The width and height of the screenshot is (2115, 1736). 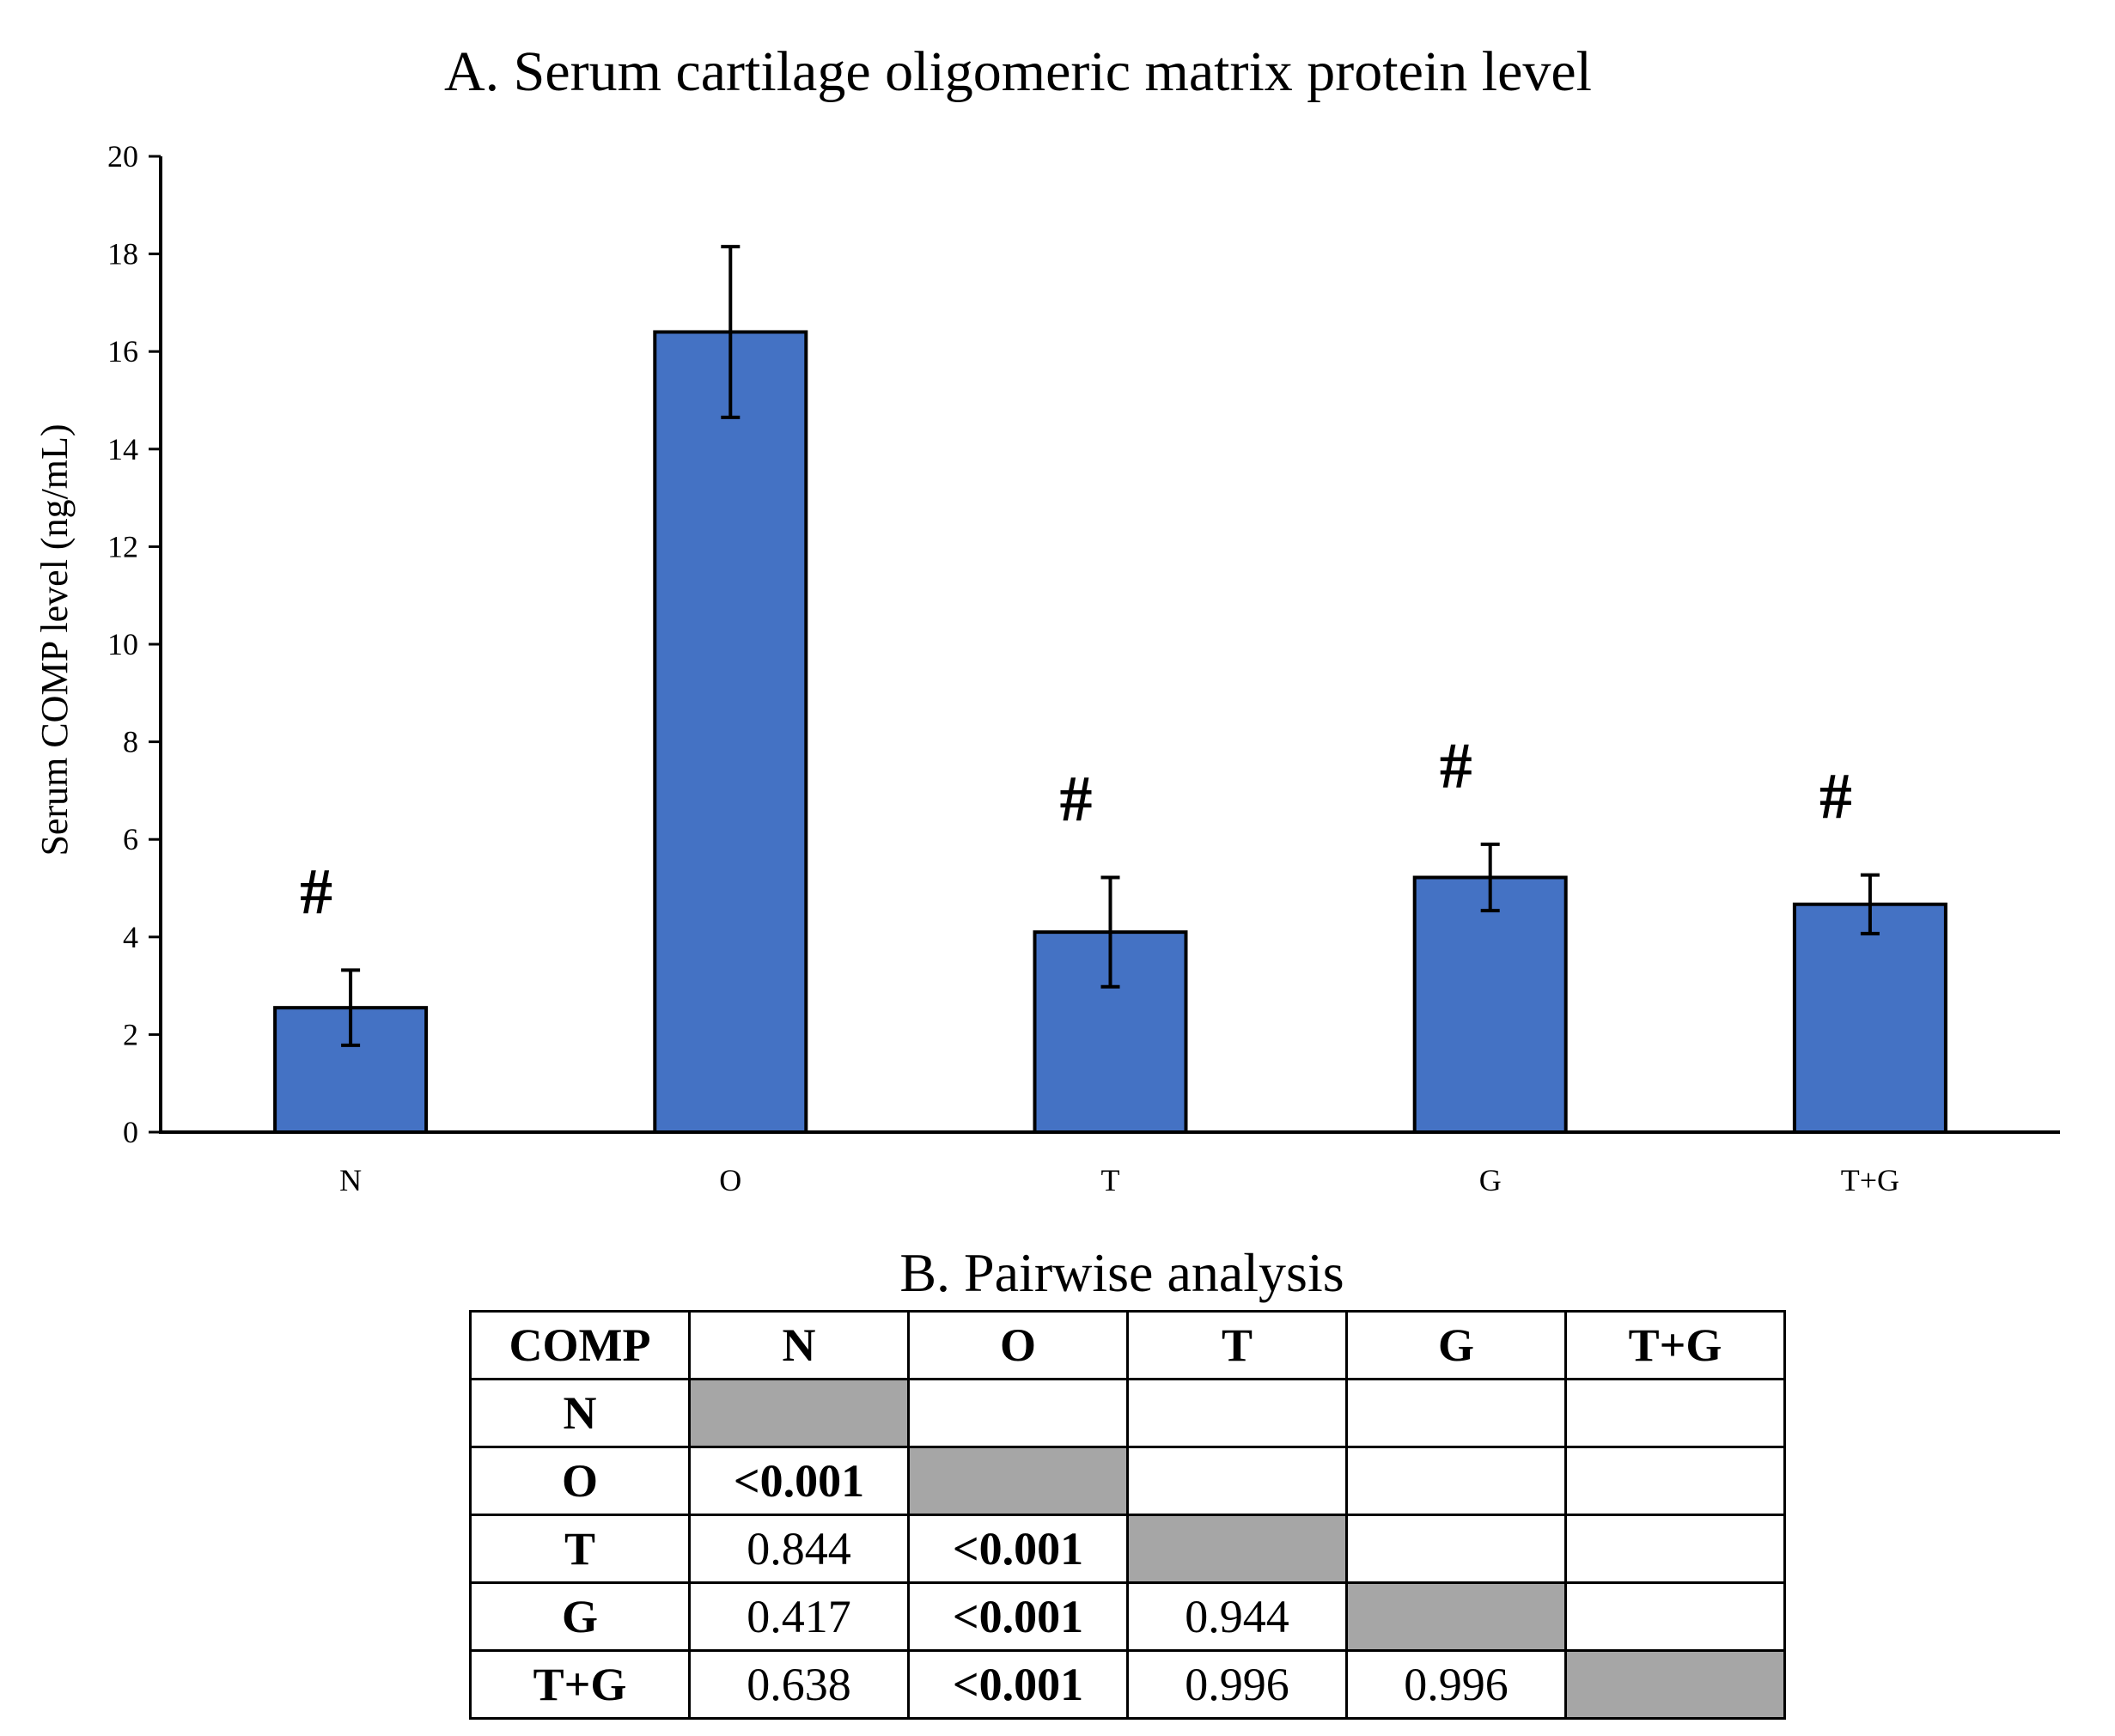 What do you see at coordinates (130, 937) in the screenshot?
I see `y-tick-label: 4` at bounding box center [130, 937].